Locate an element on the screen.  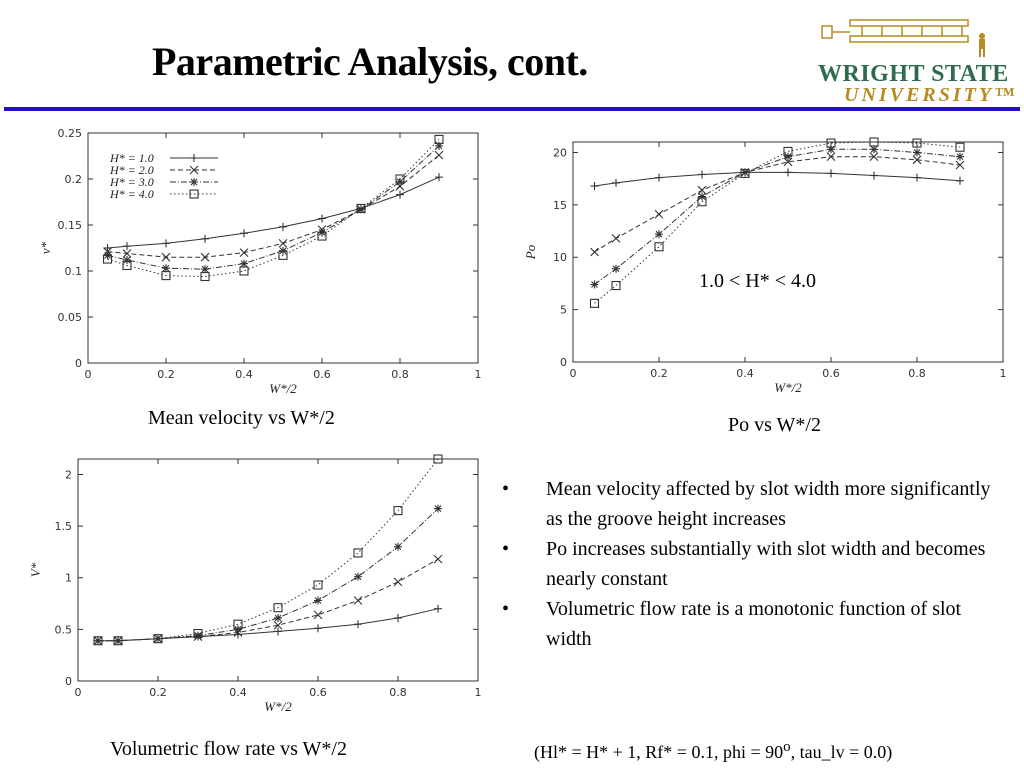
y-axis-label: Po is located at coordinates (530, 252).